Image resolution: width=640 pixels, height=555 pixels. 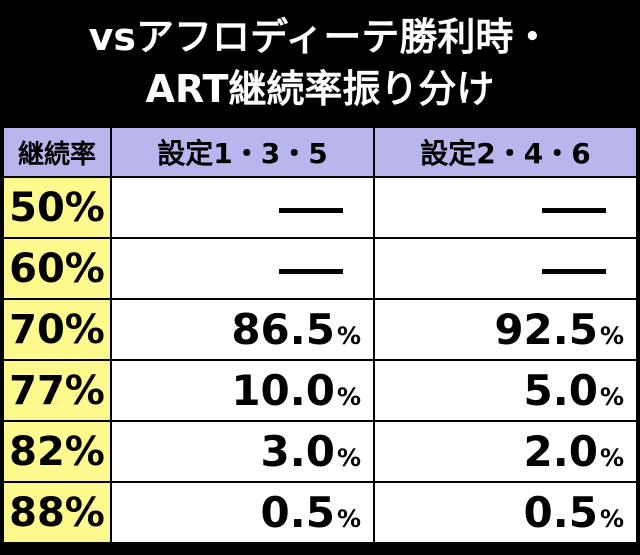 I want to click on table-row: 70% 86.5% 92.5%, so click(x=320, y=329).